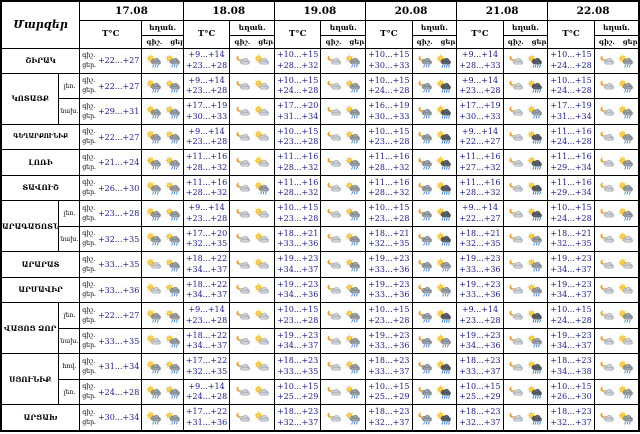  Describe the element at coordinates (206, 371) in the screenshot. I see `day-temp: +32...+35` at that location.